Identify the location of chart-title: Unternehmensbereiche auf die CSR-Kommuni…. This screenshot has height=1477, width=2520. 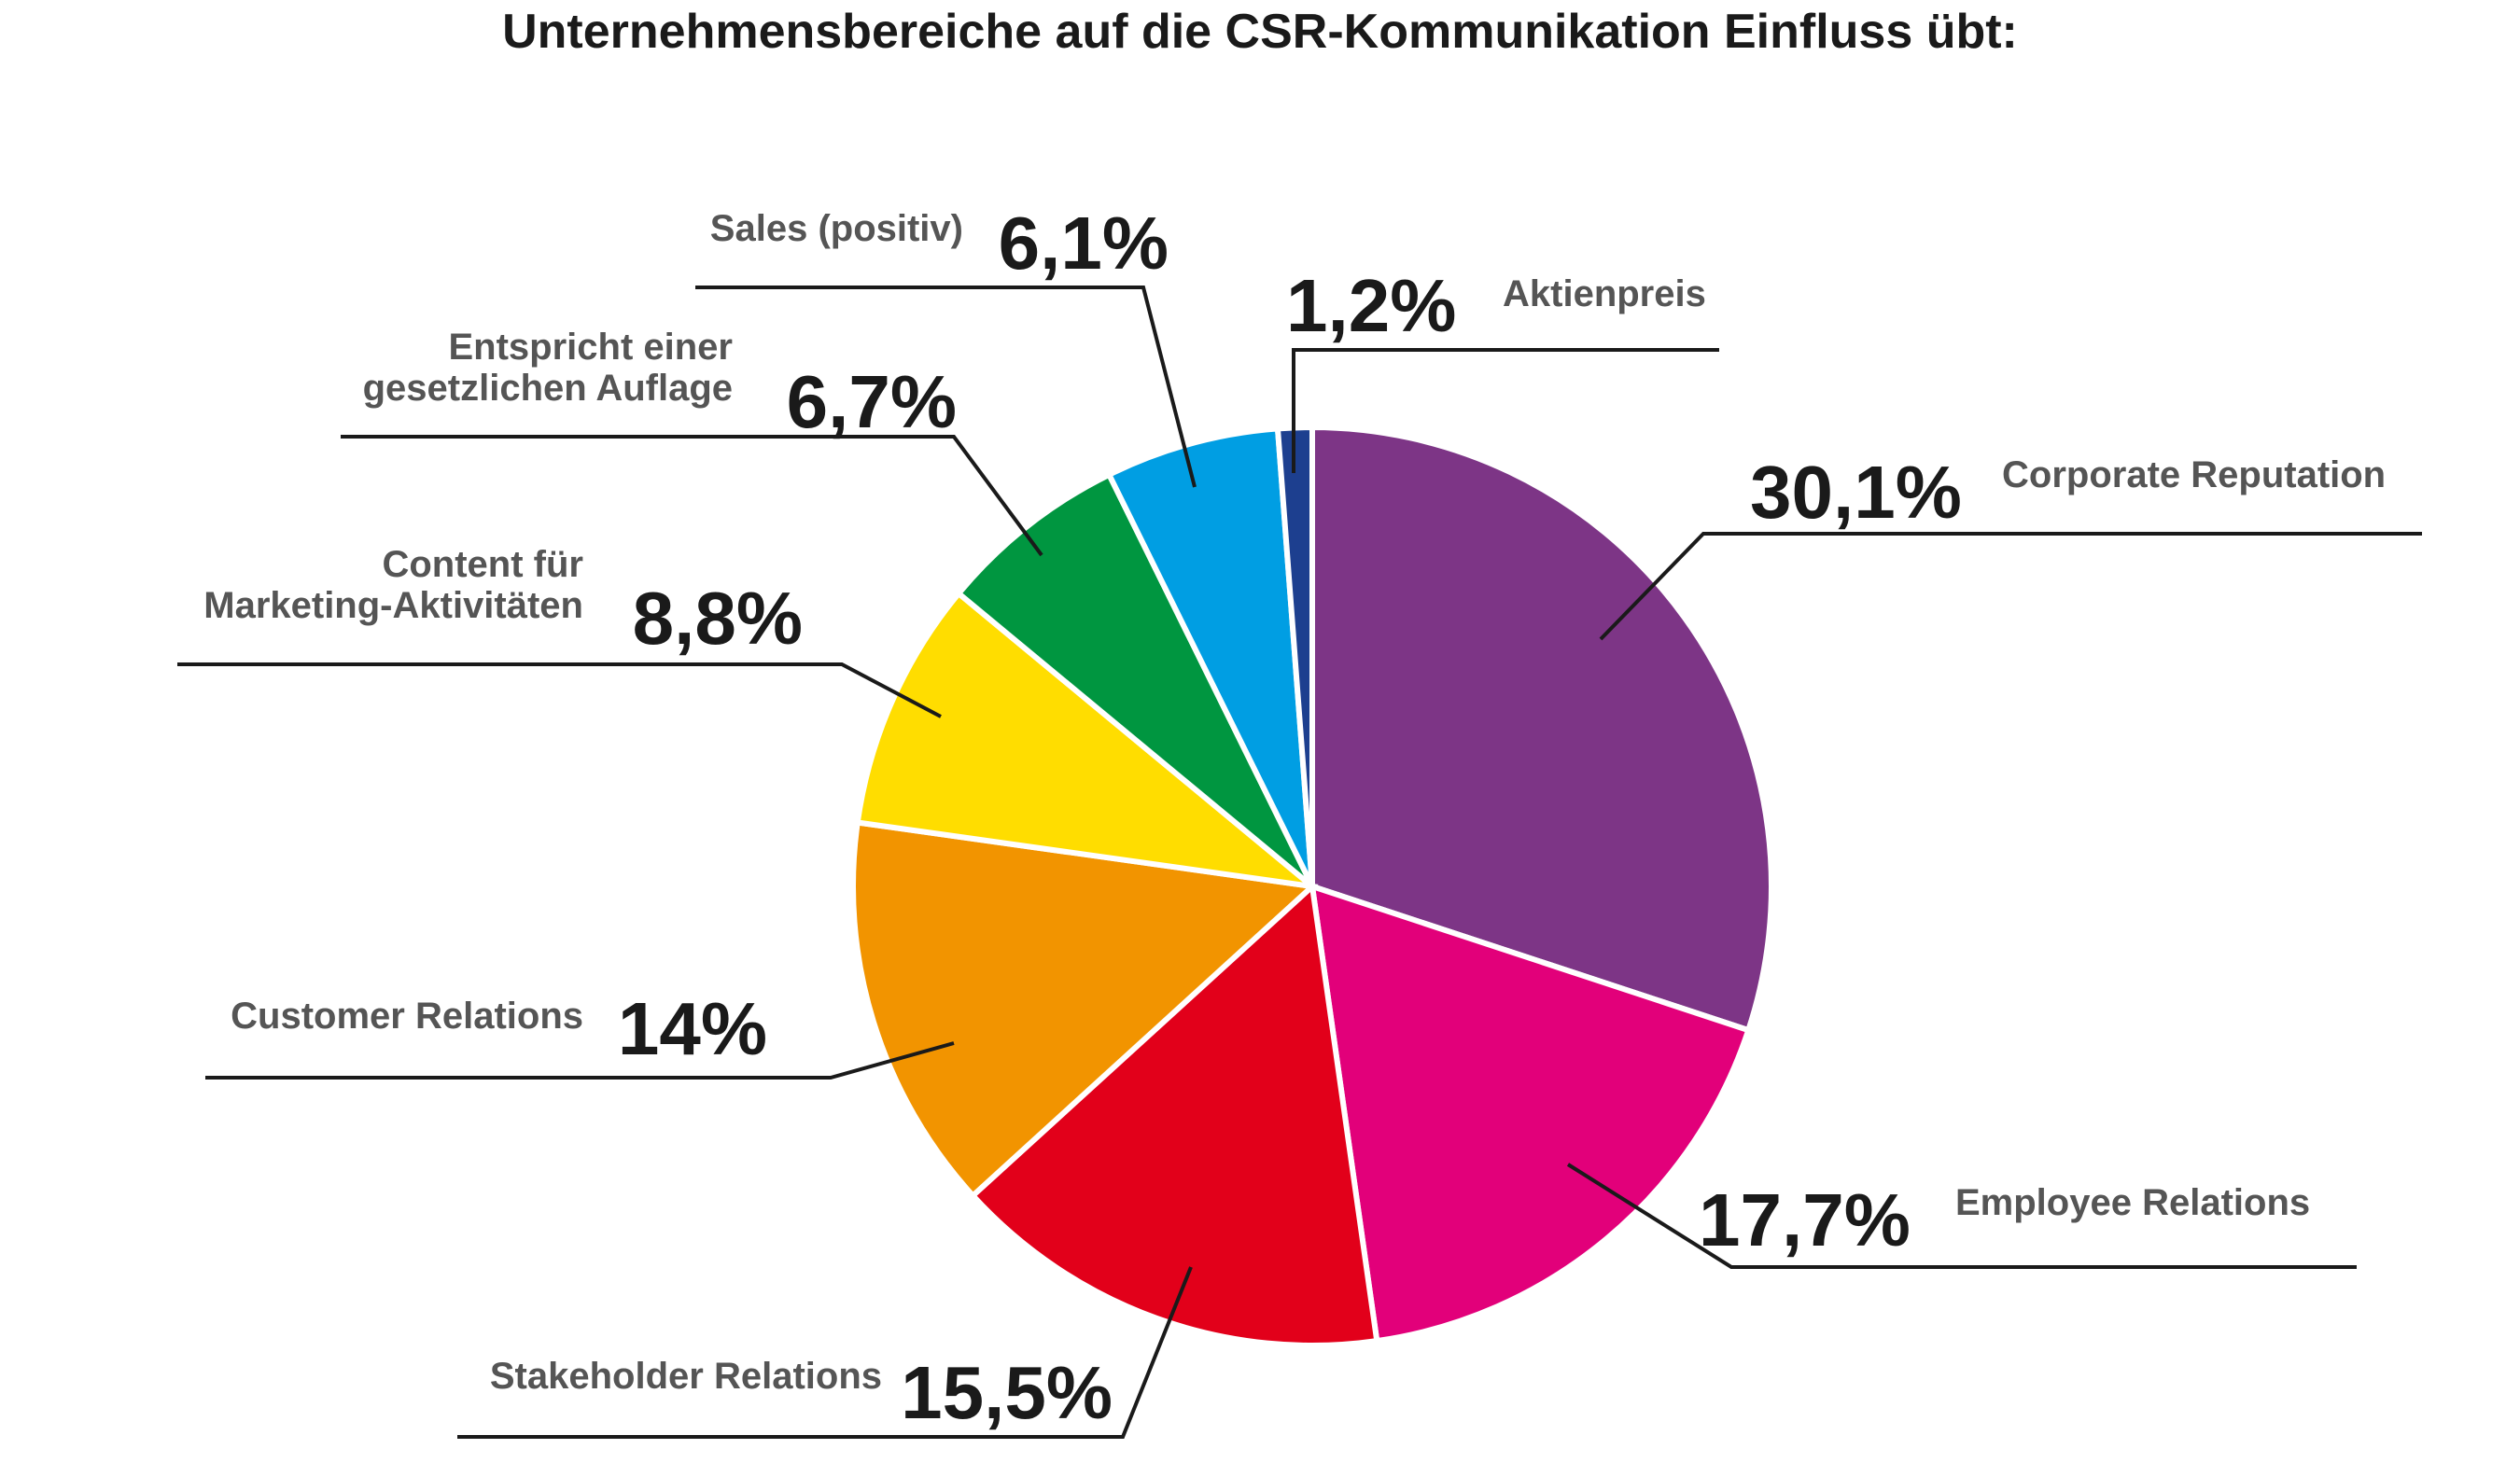
(1260, 32).